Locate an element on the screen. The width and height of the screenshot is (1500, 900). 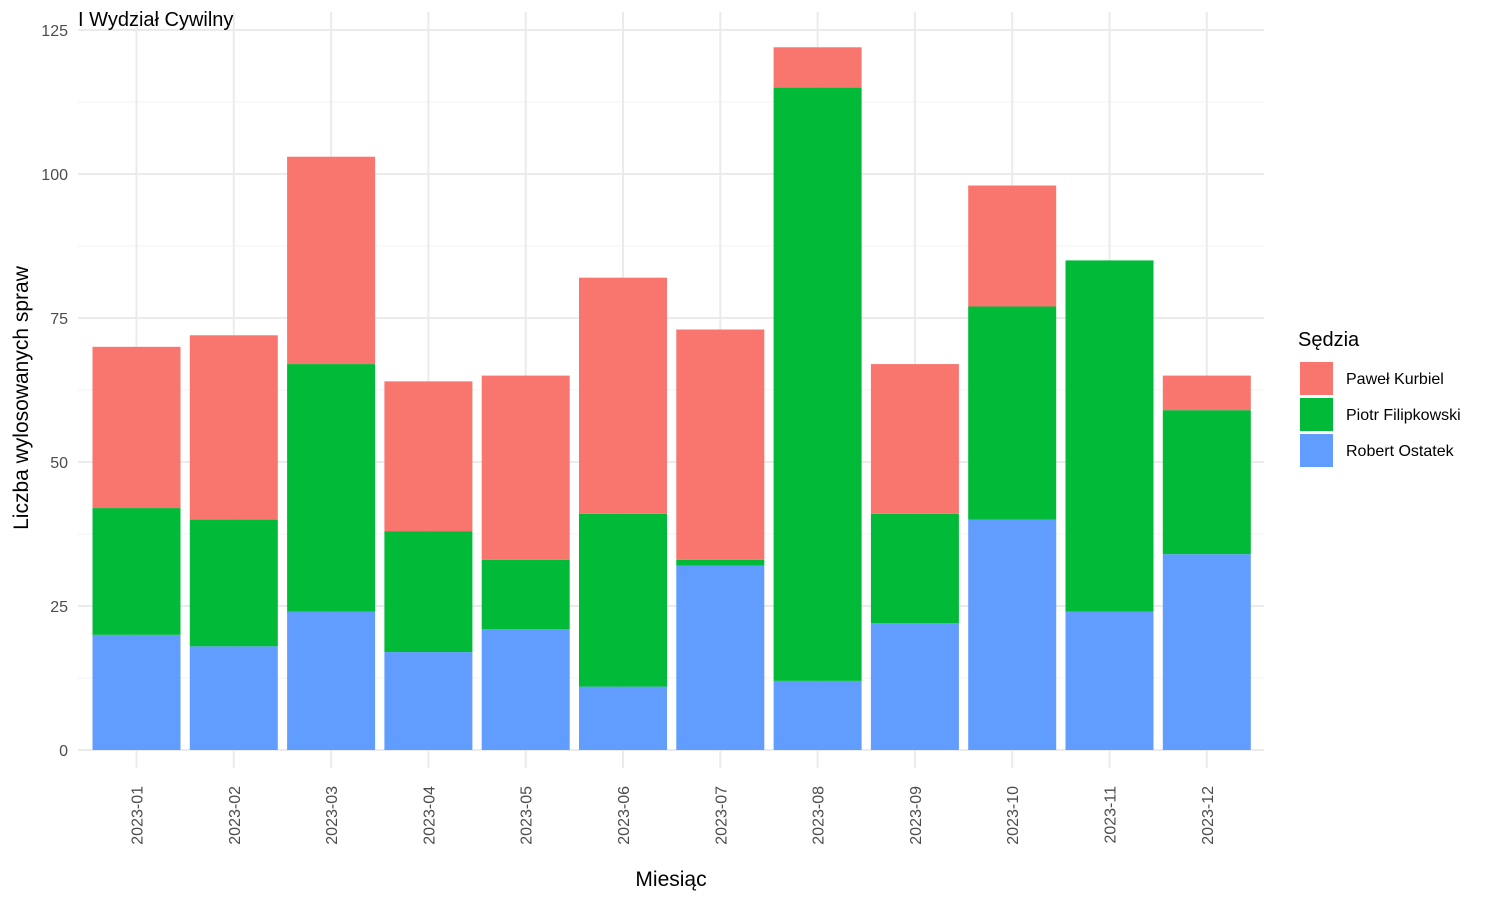
x-tick-label: 2023-09 is located at coordinates (916, 815).